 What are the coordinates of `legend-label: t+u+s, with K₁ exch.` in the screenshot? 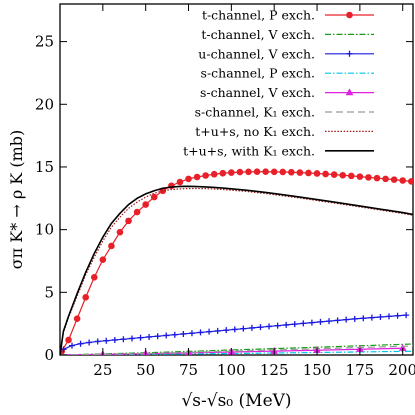 It's located at (249, 150).